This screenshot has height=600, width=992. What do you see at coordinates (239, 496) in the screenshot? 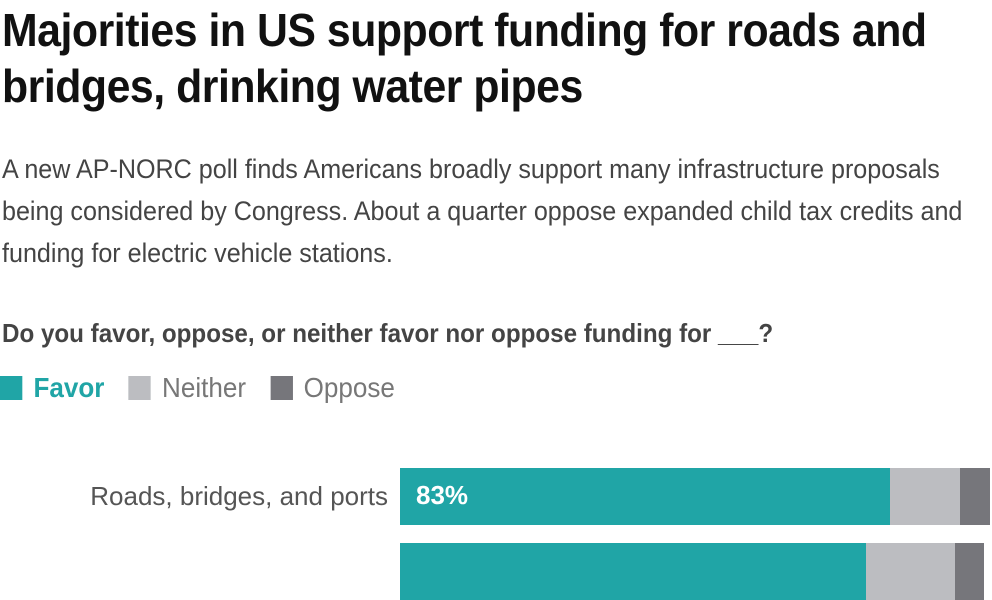
I see `category-label: Roads, bridges, and ports` at bounding box center [239, 496].